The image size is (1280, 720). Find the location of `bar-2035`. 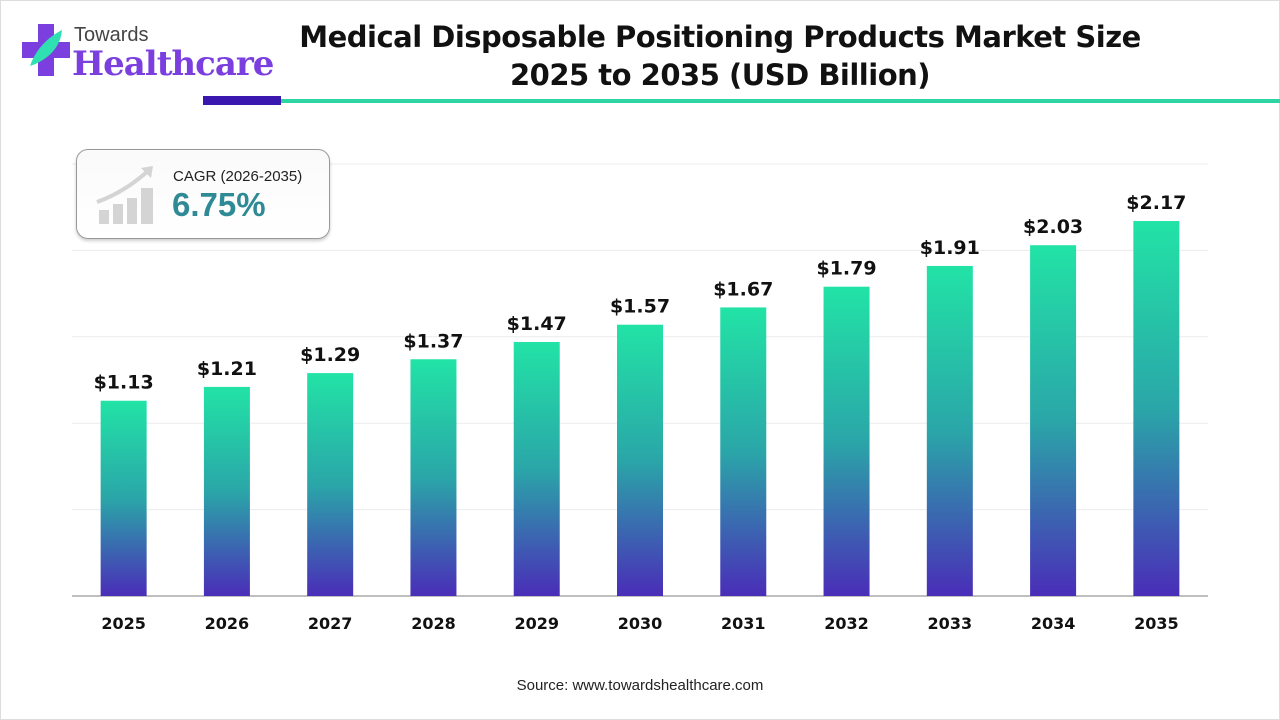

bar-2035 is located at coordinates (1156, 409).